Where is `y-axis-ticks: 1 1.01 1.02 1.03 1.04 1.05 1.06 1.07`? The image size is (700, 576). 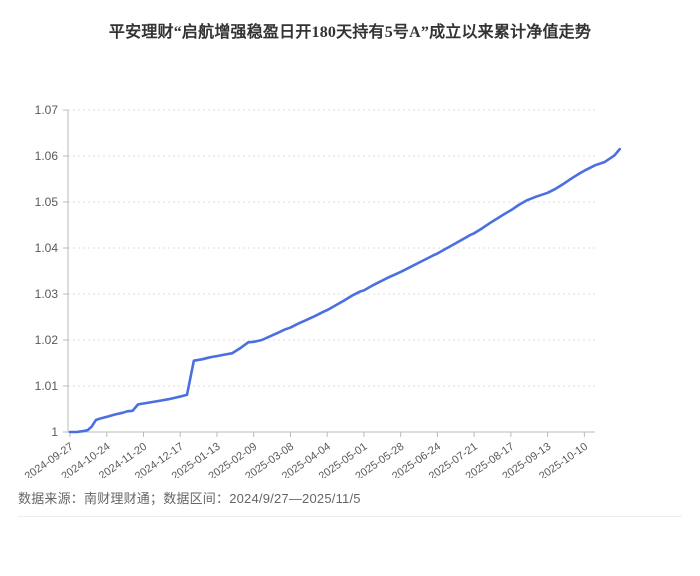
y-axis-ticks: 1 1.01 1.02 1.03 1.04 1.05 1.06 1.07 is located at coordinates (51, 271).